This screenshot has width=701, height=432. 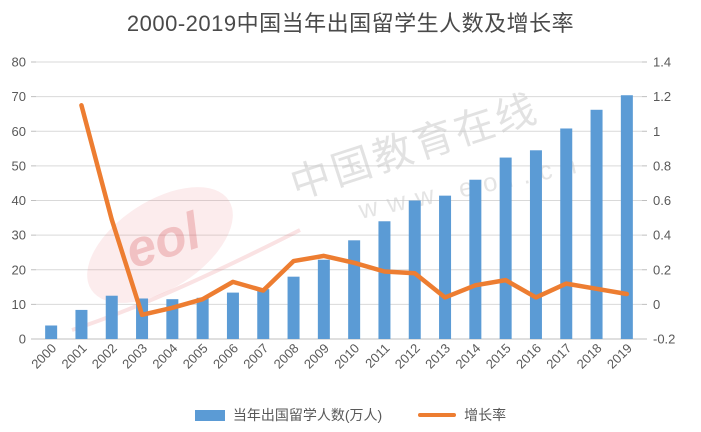 What do you see at coordinates (323, 299) in the screenshot?
I see `bar-2009` at bounding box center [323, 299].